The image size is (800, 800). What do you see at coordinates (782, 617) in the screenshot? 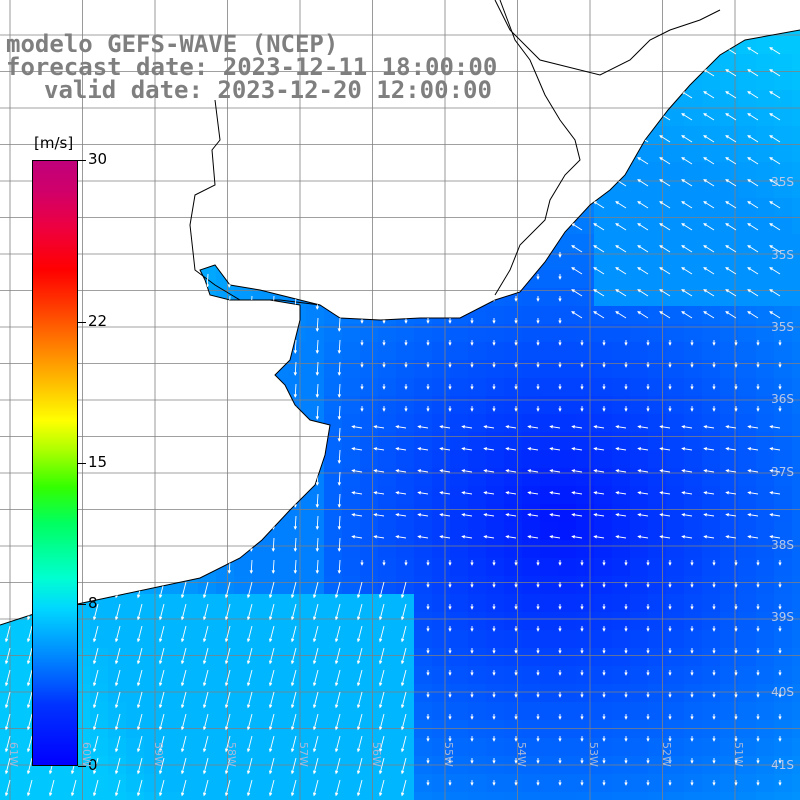
I see `latitude-label: 39S` at bounding box center [782, 617].